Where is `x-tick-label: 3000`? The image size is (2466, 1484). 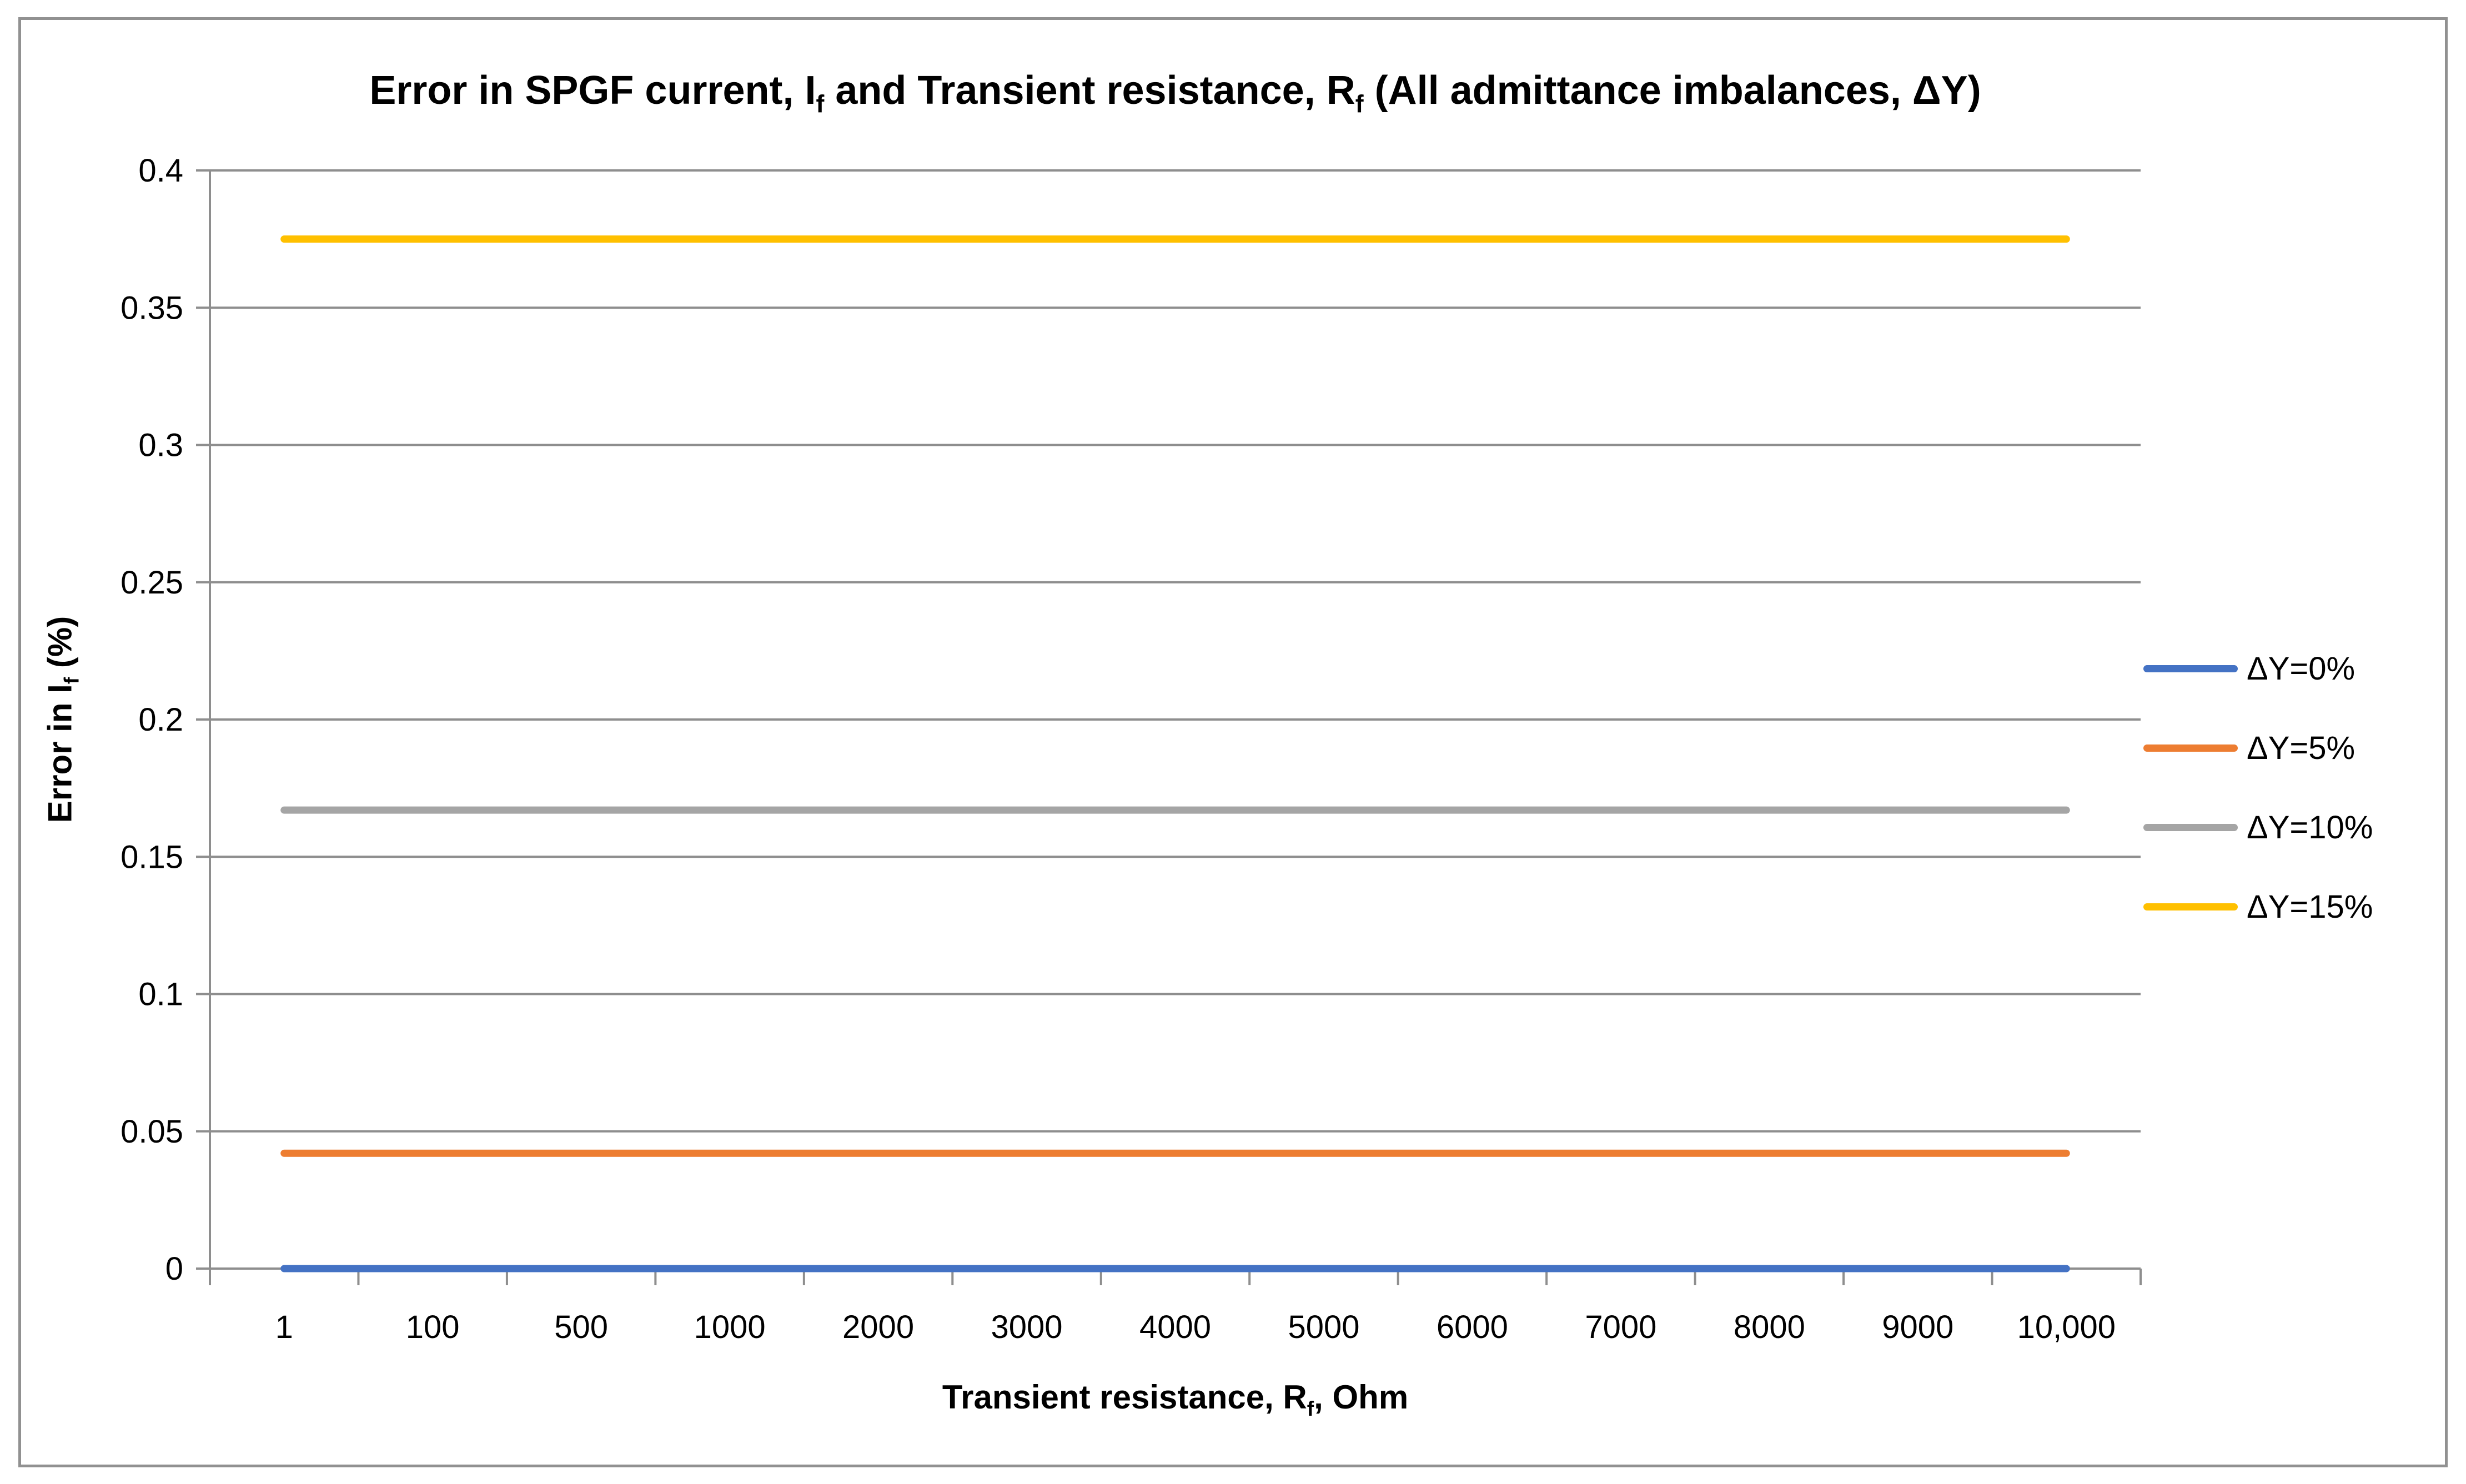
x-tick-label: 3000 is located at coordinates (1027, 1327).